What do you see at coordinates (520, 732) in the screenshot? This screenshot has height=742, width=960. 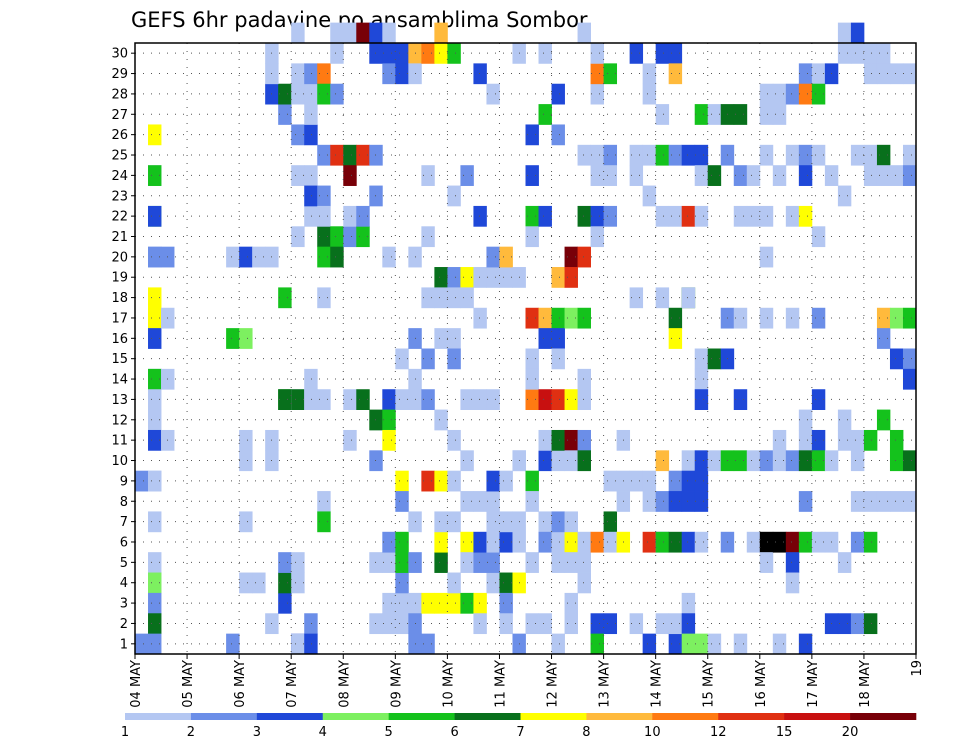 I see `colorbar-label: 7` at bounding box center [520, 732].